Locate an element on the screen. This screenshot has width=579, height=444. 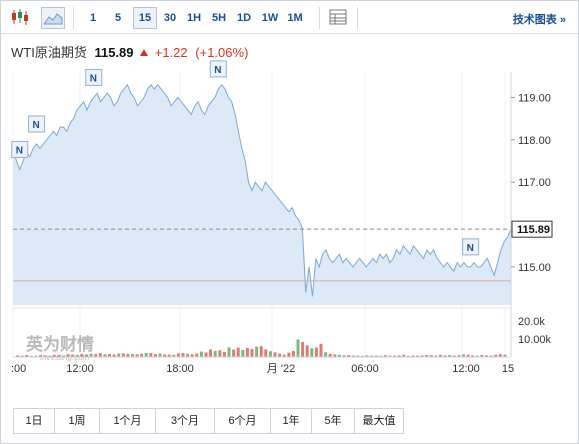
range-button-1: 1周 is located at coordinates (77, 421).